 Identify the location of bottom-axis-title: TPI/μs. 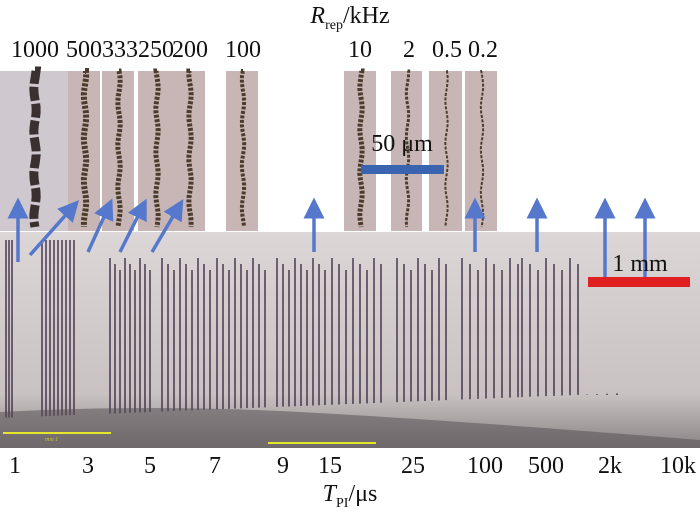
(350, 496).